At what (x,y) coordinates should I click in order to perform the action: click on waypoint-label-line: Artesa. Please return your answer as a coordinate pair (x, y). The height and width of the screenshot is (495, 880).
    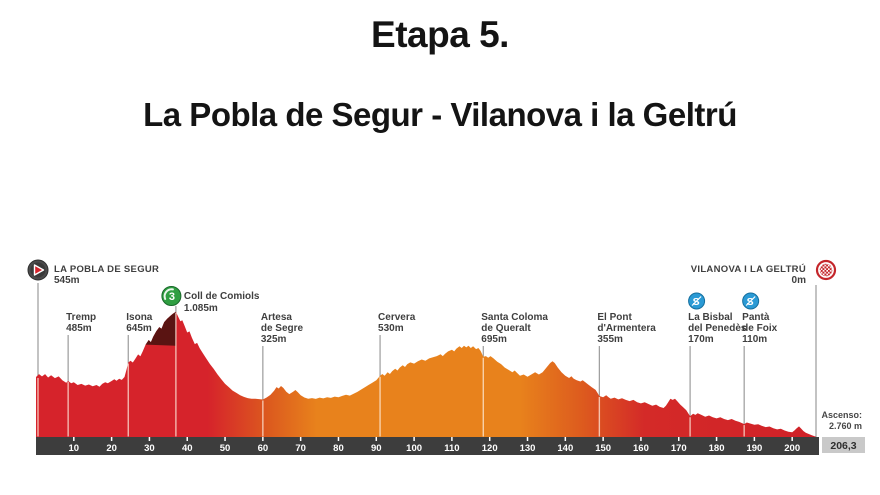
    Looking at the image, I should click on (277, 317).